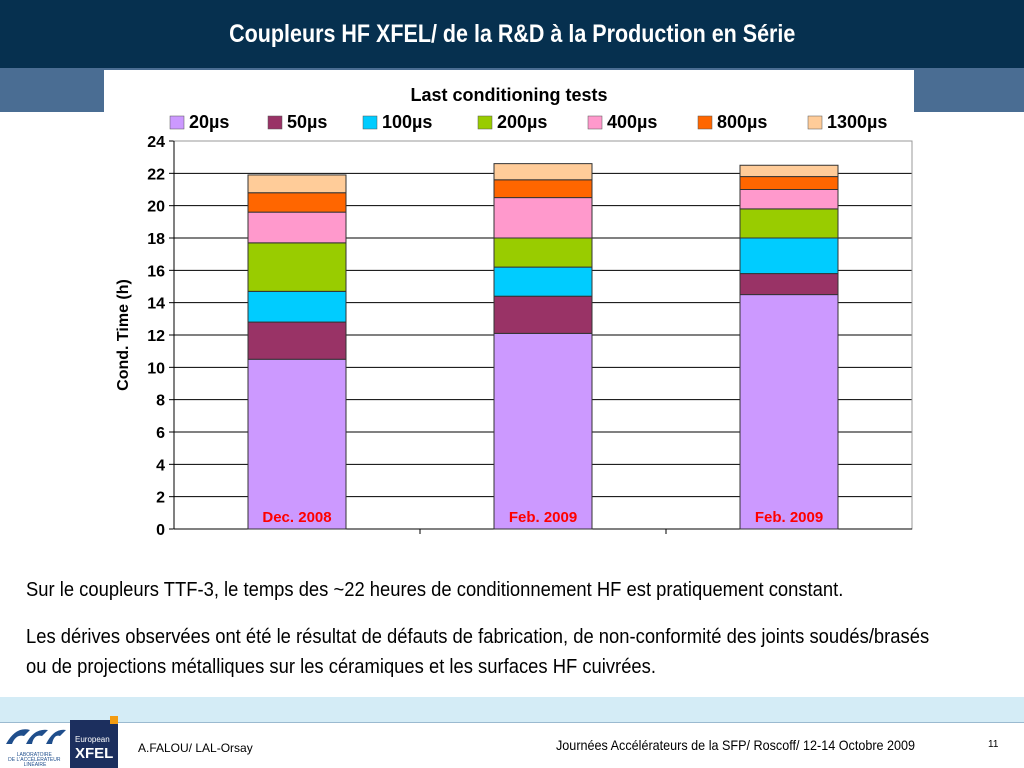 This screenshot has height=768, width=1024. Describe the element at coordinates (632, 122) in the screenshot. I see `legend-label: 400µs` at that location.